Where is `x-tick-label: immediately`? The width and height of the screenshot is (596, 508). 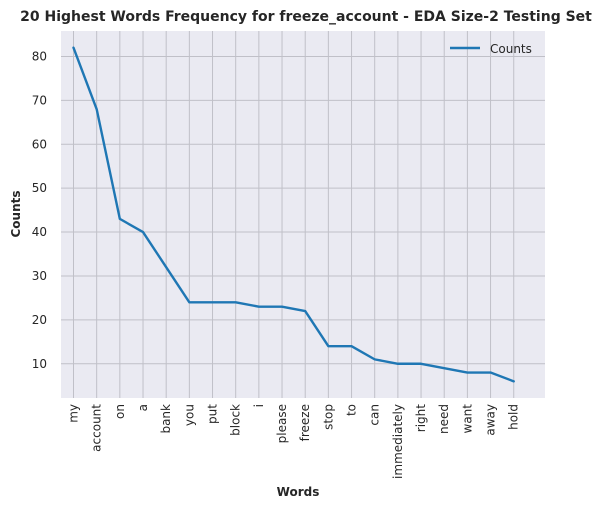
x-tick-label: immediately is located at coordinates (398, 441).